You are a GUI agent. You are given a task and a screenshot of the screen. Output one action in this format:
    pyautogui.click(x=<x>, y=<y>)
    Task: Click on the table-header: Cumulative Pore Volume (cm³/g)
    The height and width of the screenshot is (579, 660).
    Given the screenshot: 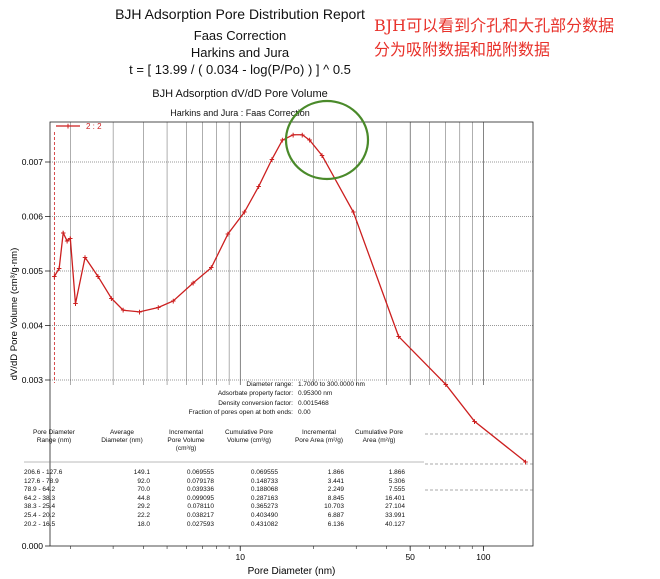 What is the action you would take?
    pyautogui.click(x=249, y=437)
    